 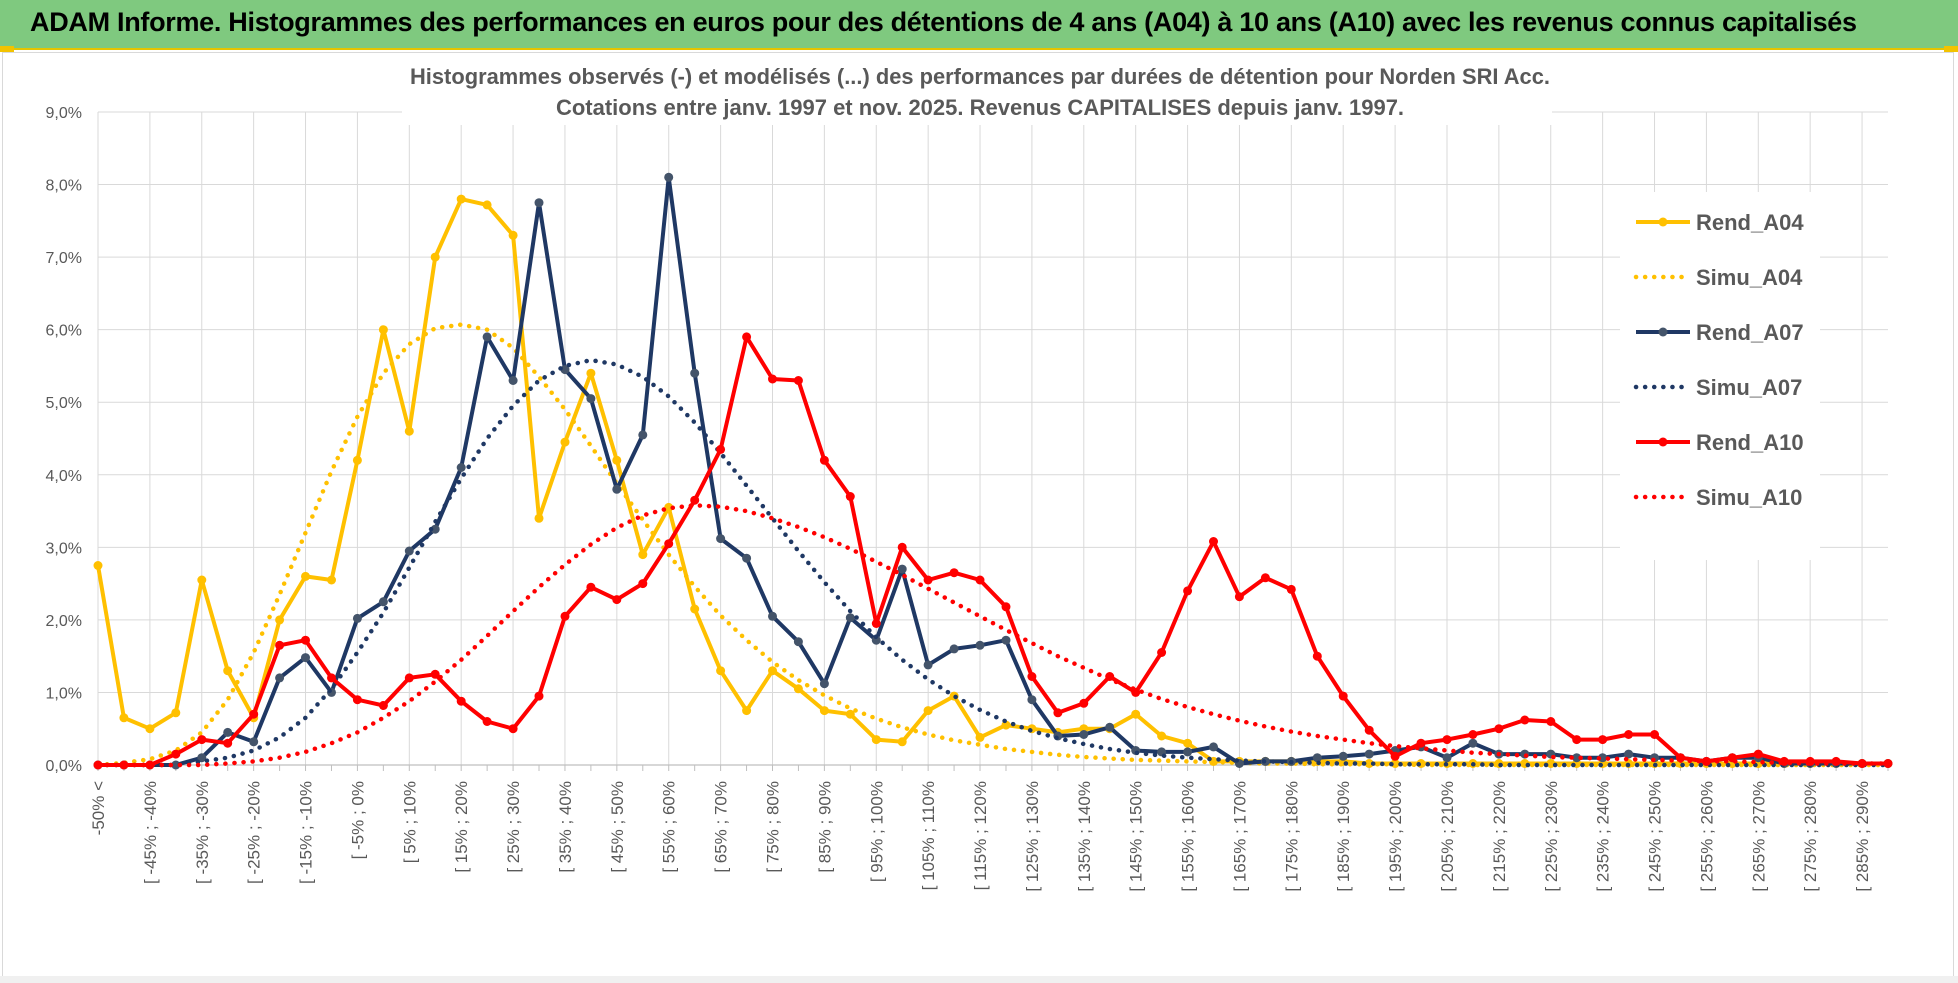 I want to click on legend-label: Simu_A04, so click(x=1749, y=277).